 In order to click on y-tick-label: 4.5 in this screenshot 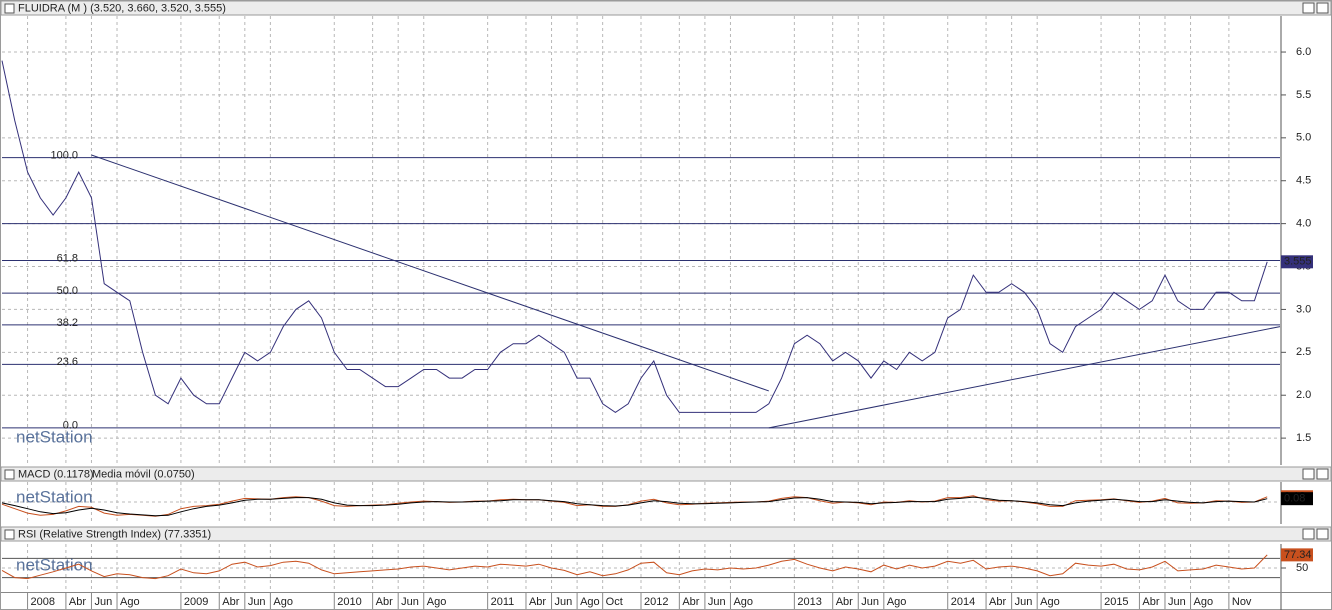, I will do `click(1303, 181)`.